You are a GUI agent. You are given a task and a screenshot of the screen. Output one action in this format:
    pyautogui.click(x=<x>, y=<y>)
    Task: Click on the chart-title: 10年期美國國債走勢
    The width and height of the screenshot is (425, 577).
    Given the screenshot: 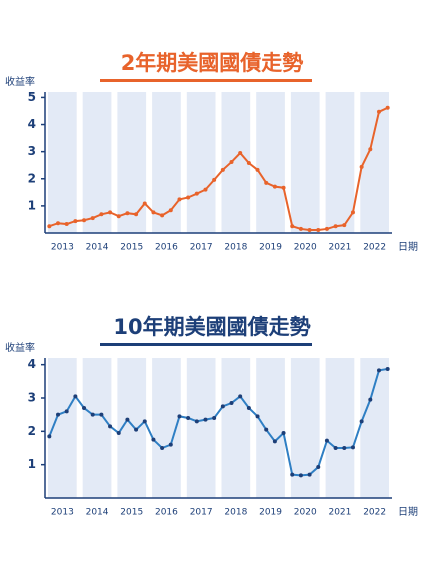 What is the action you would take?
    pyautogui.click(x=211, y=327)
    